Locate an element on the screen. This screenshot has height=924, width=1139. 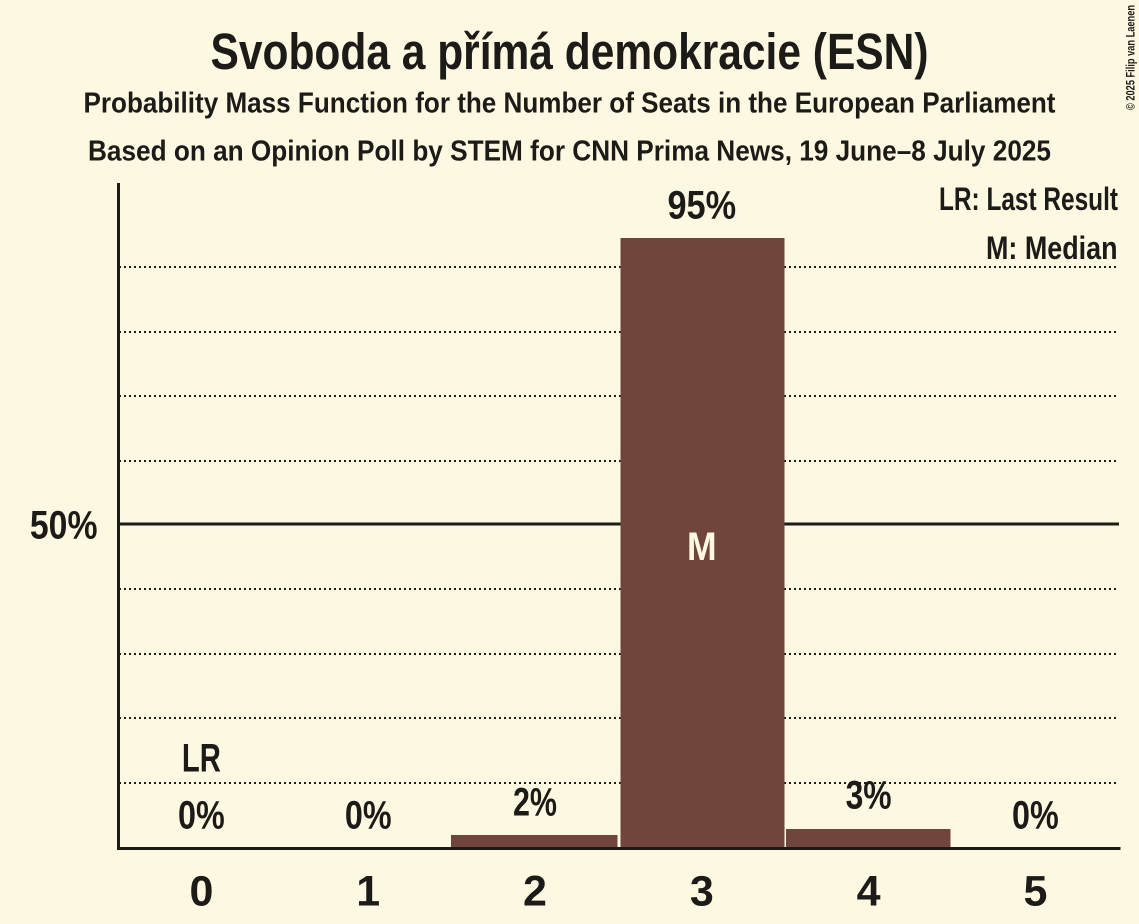
svg-text: 1 is located at coordinates (368, 891).